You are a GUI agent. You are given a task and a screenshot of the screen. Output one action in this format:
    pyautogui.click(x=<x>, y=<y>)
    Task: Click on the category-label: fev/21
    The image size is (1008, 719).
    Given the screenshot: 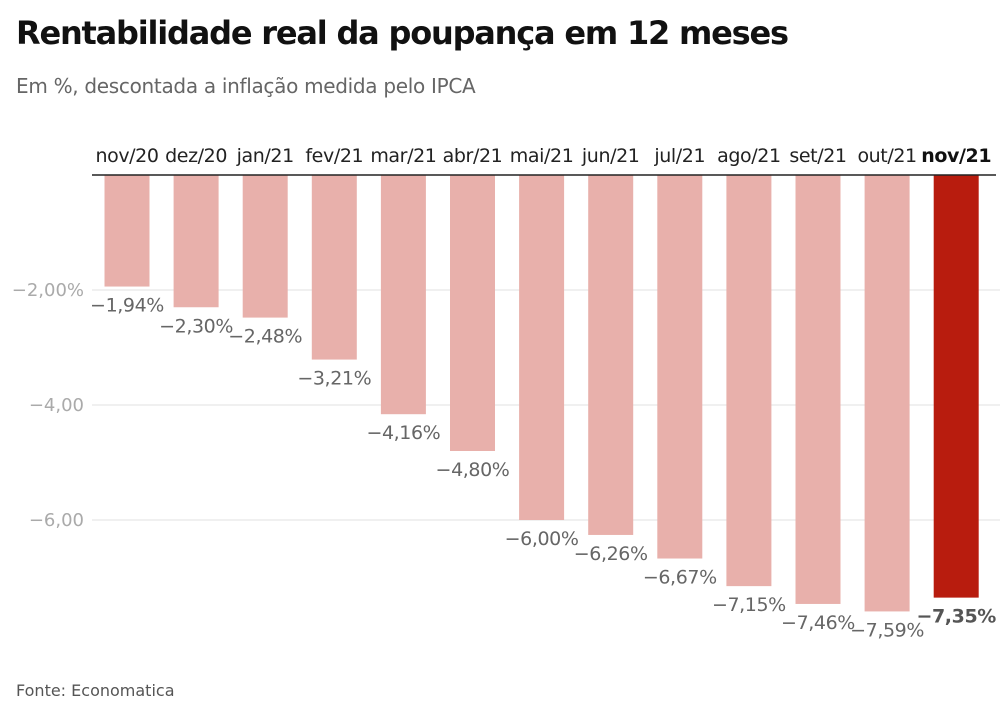 What is the action you would take?
    pyautogui.click(x=334, y=156)
    